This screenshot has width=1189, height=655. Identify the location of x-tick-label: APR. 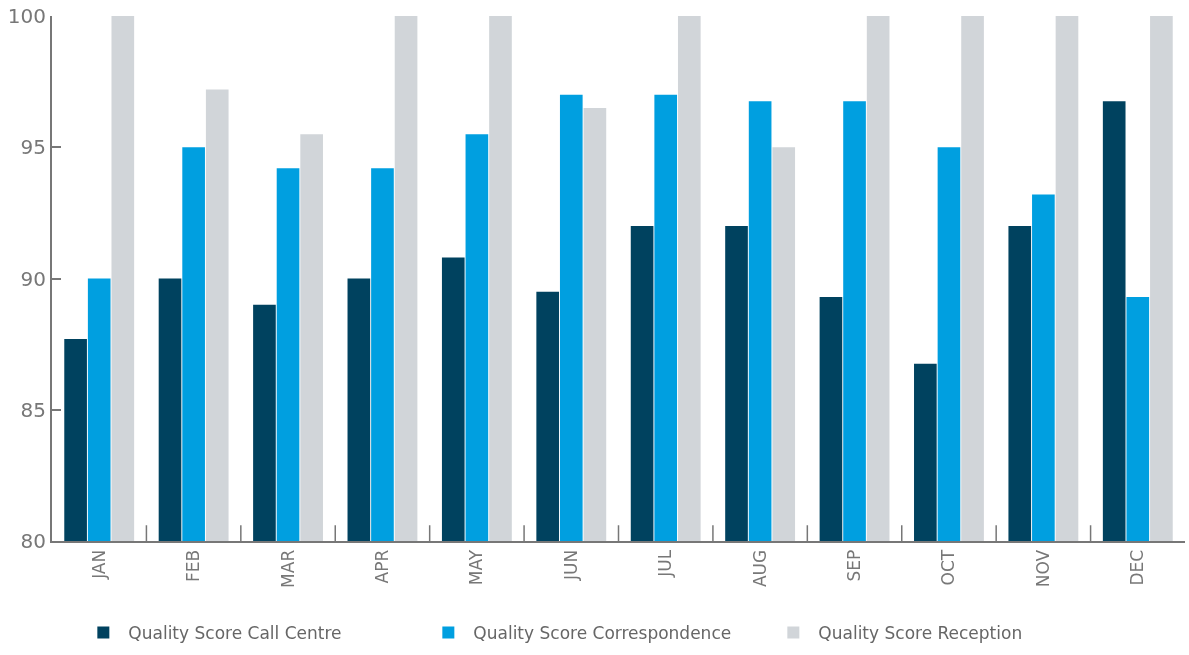
(381, 566).